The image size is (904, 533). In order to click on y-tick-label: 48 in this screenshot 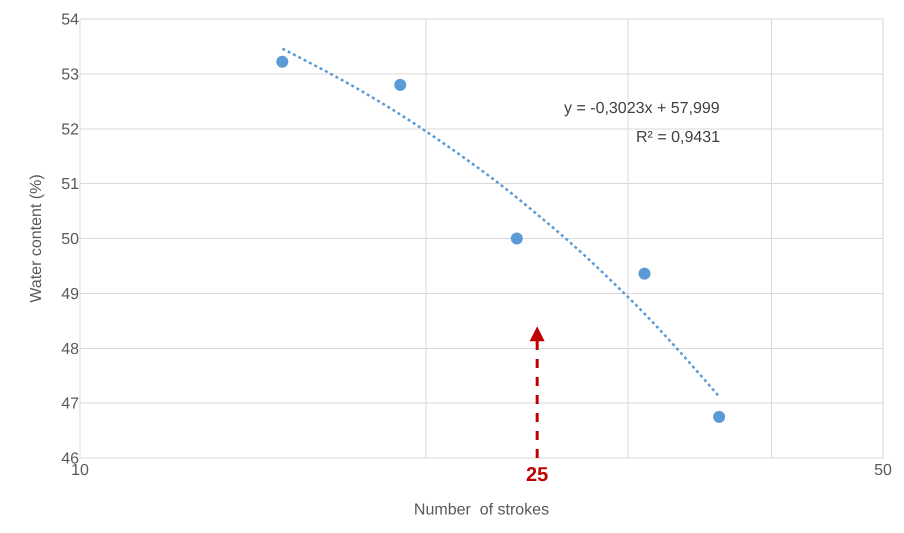, I will do `click(70, 349)`.